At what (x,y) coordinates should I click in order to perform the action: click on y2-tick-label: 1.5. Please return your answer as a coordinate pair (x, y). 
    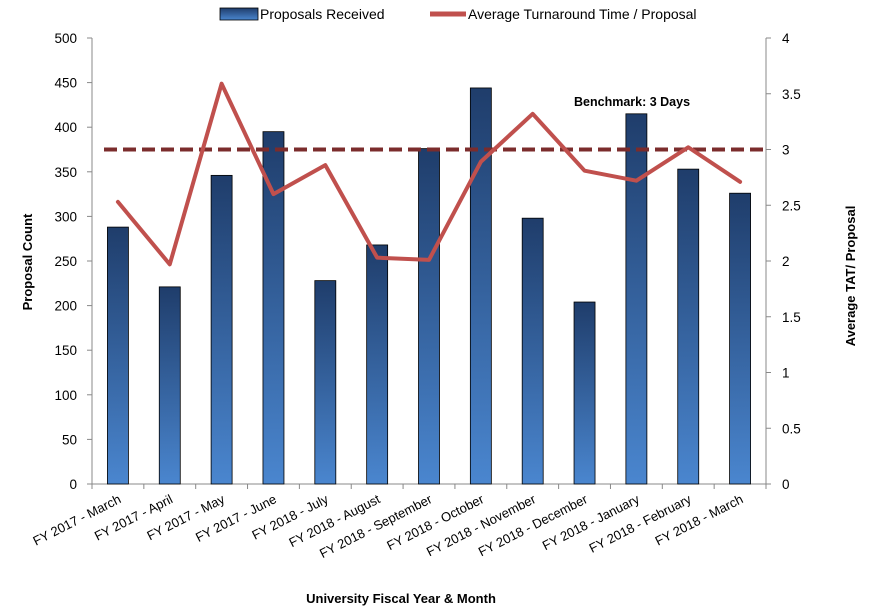
    Looking at the image, I should click on (791, 317).